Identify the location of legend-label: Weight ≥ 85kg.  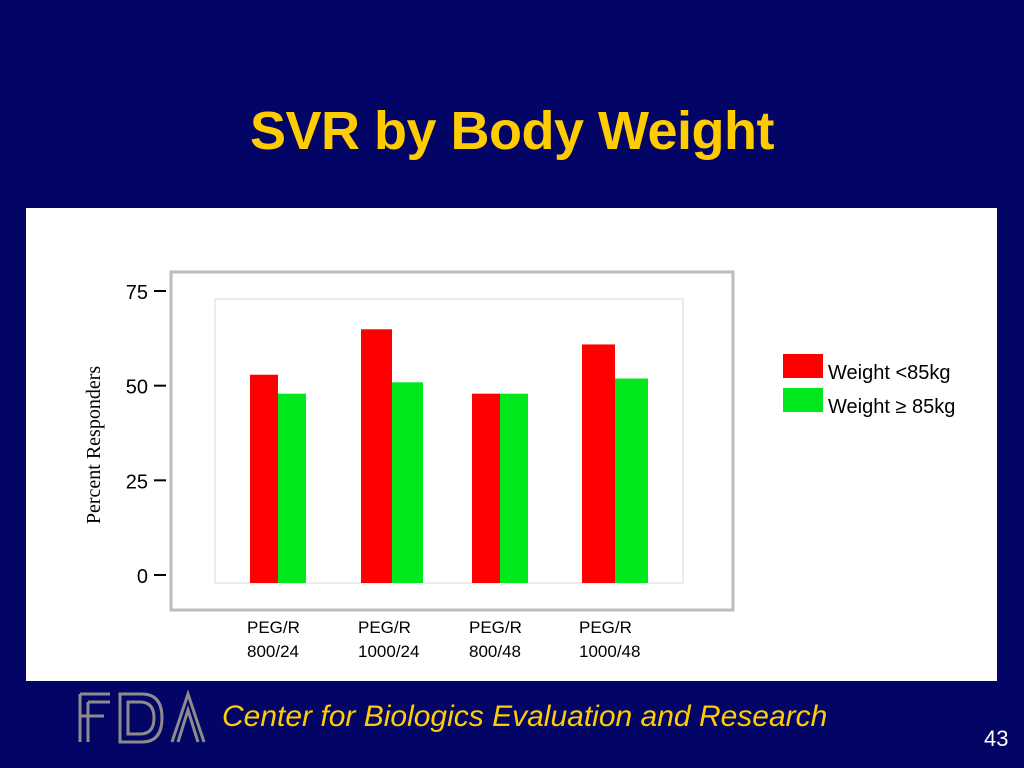
(891, 407).